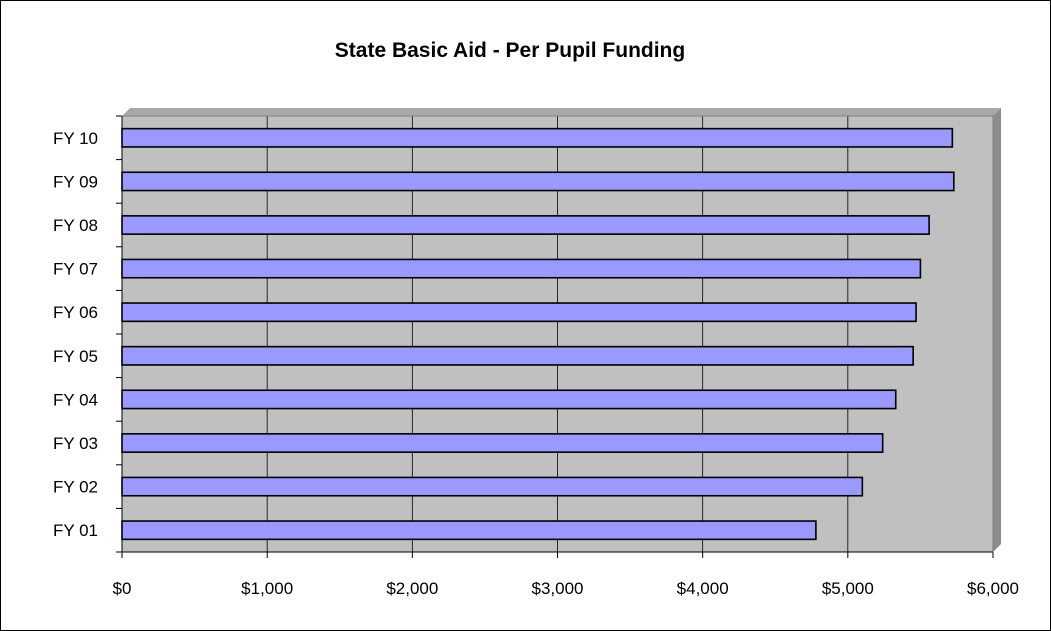 This screenshot has height=631, width=1051. I want to click on x-tick-label: $2,000, so click(412, 588).